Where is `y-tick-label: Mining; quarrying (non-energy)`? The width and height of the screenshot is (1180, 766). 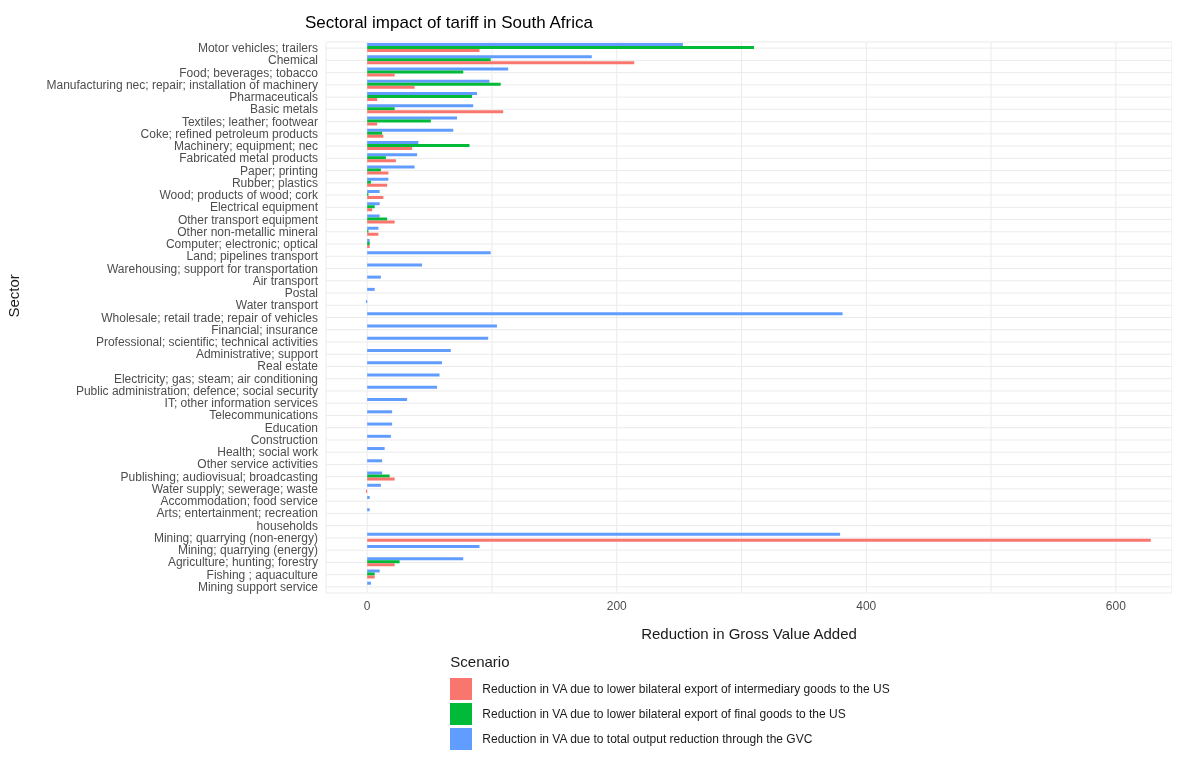
y-tick-label: Mining; quarrying (non-energy) is located at coordinates (235, 537).